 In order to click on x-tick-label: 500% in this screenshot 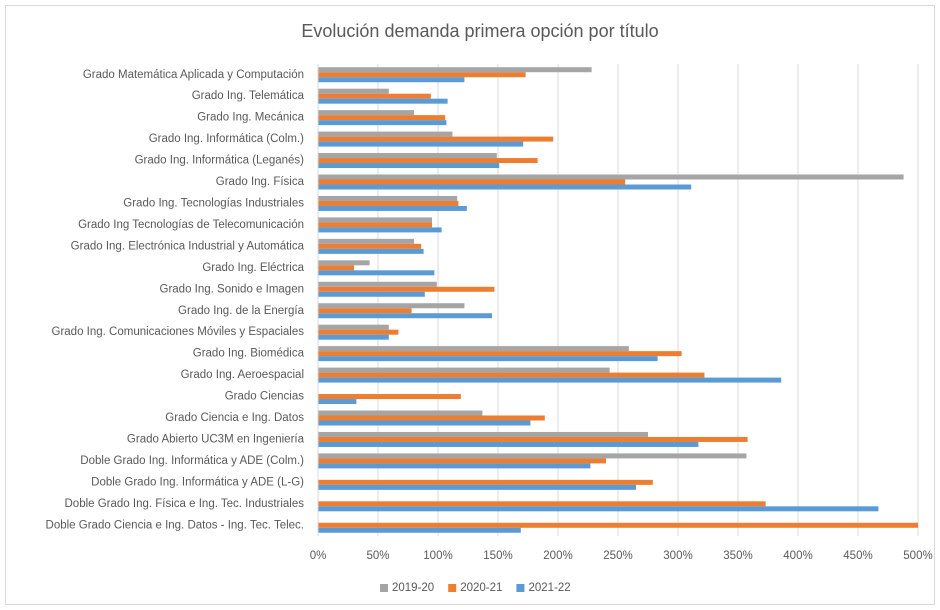, I will do `click(917, 556)`.